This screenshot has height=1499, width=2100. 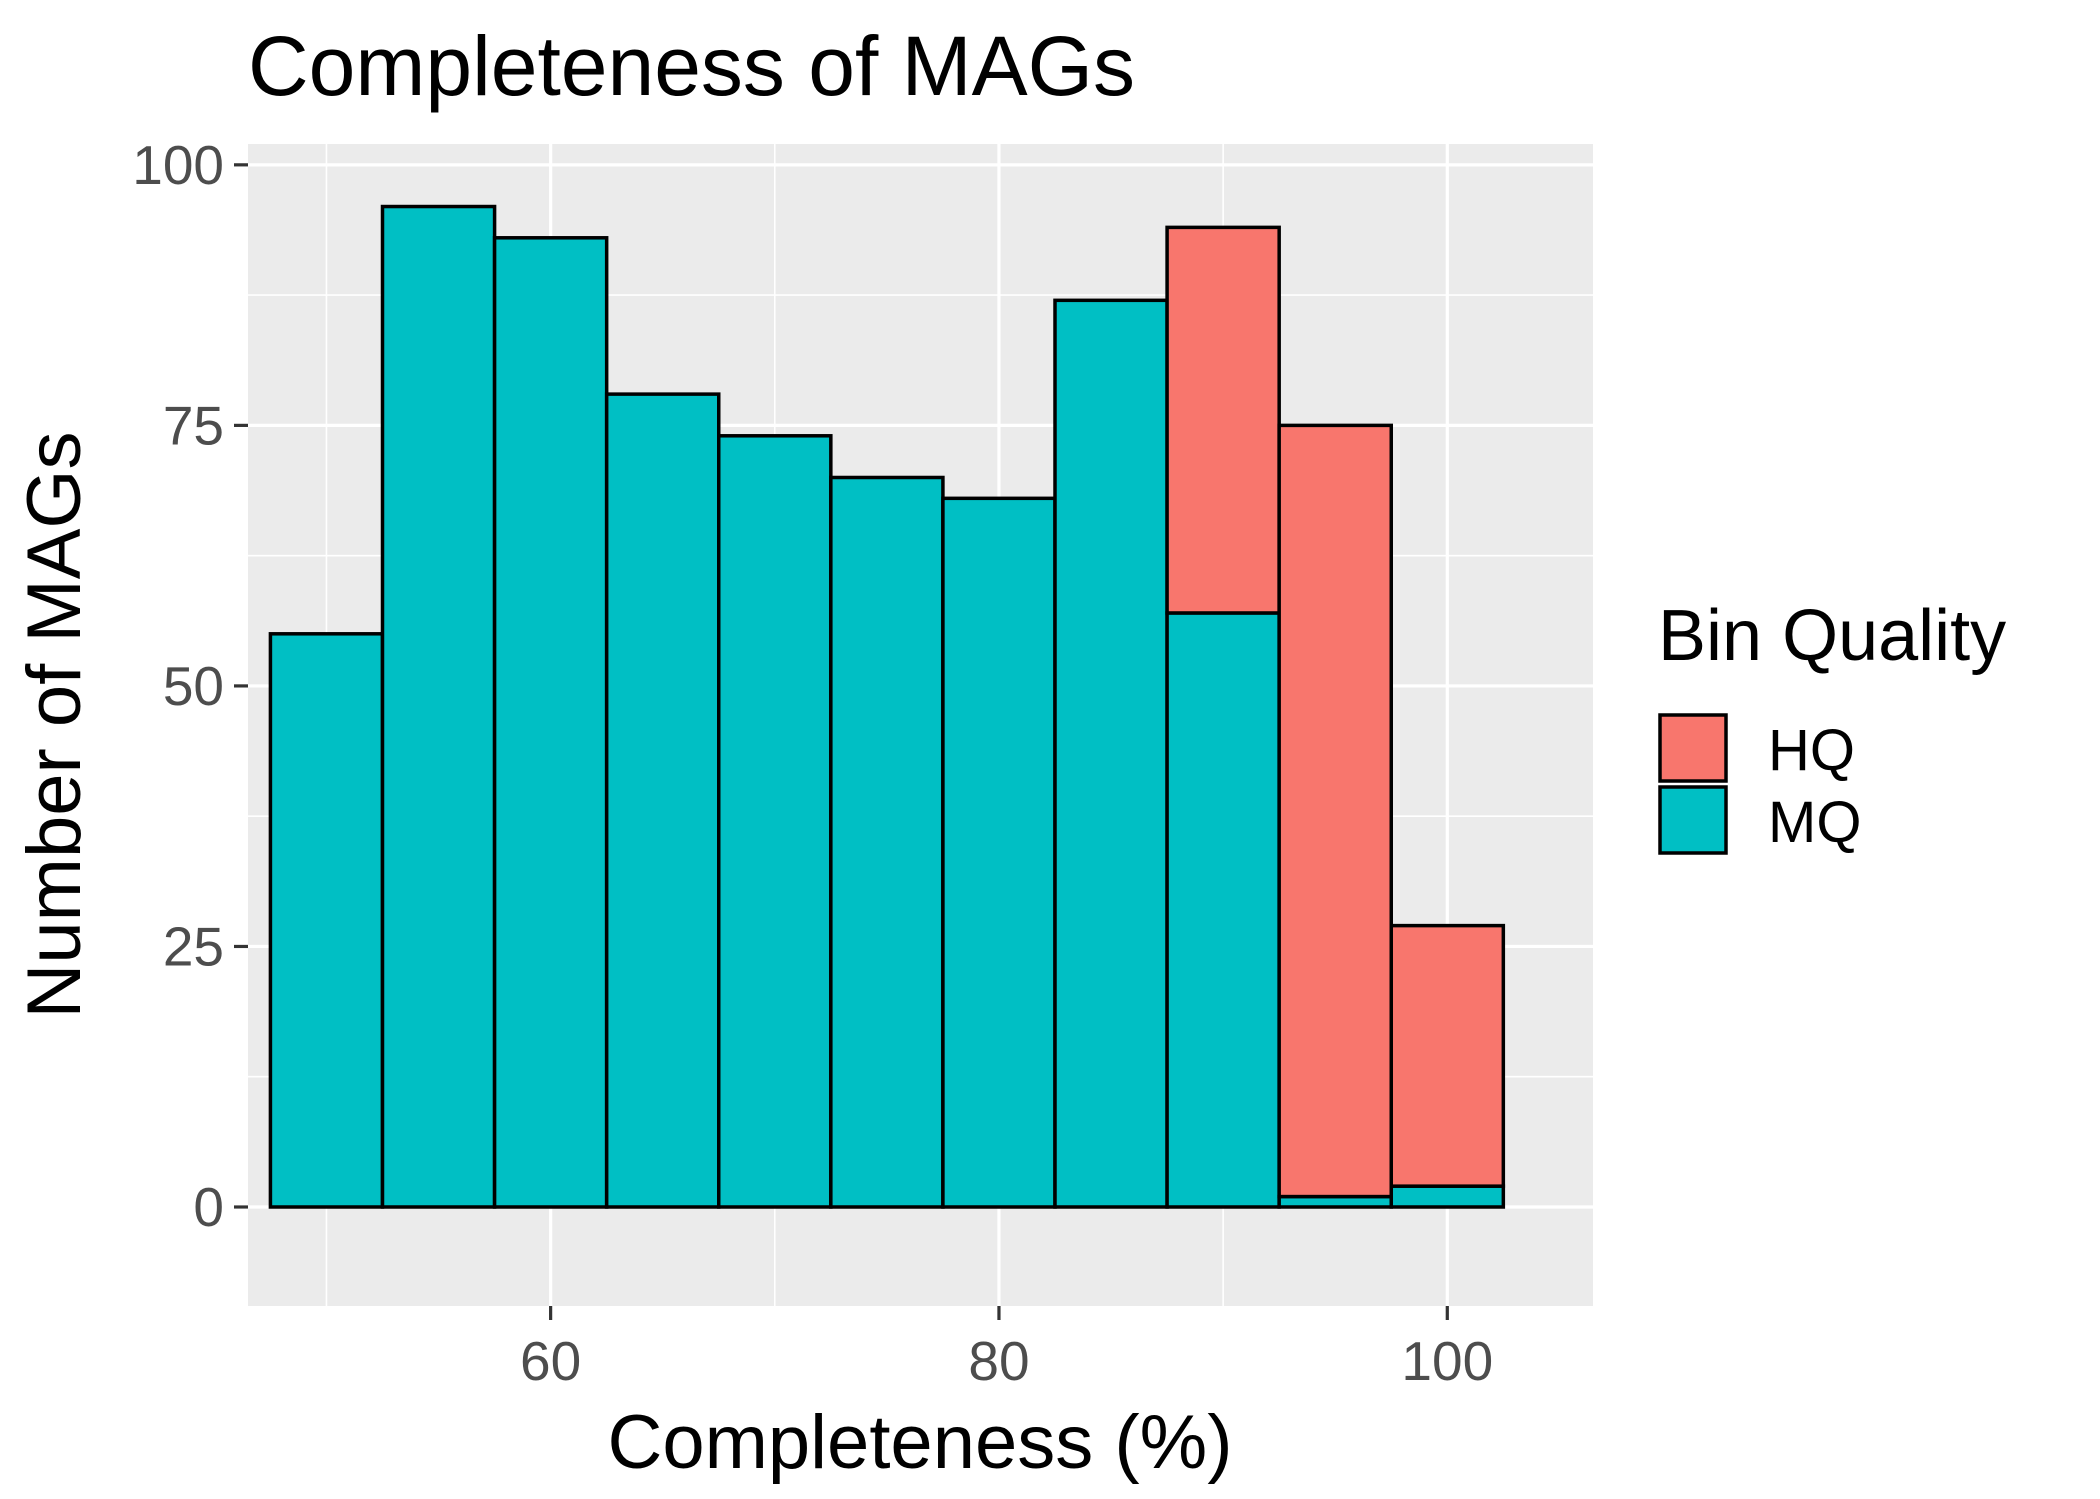 What do you see at coordinates (1693, 820) in the screenshot?
I see `legend-key-mq` at bounding box center [1693, 820].